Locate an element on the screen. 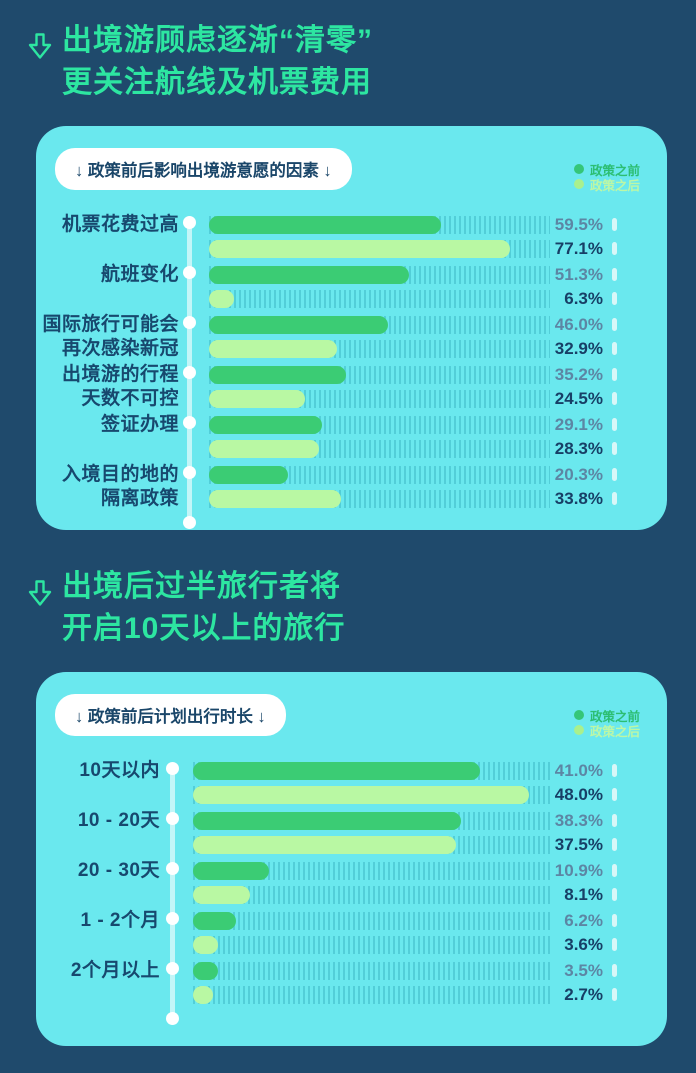 The height and width of the screenshot is (1073, 696). timeline-line is located at coordinates (172, 893).